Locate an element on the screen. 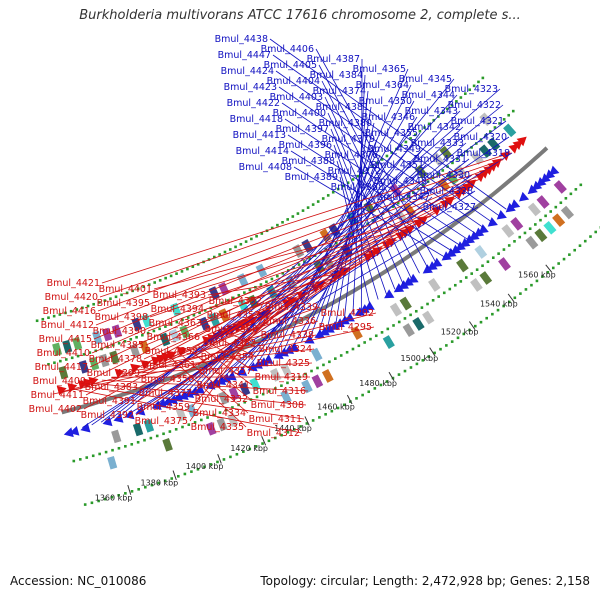  reverse-gene-label: Bmul_4410 is located at coordinates (63, 353).